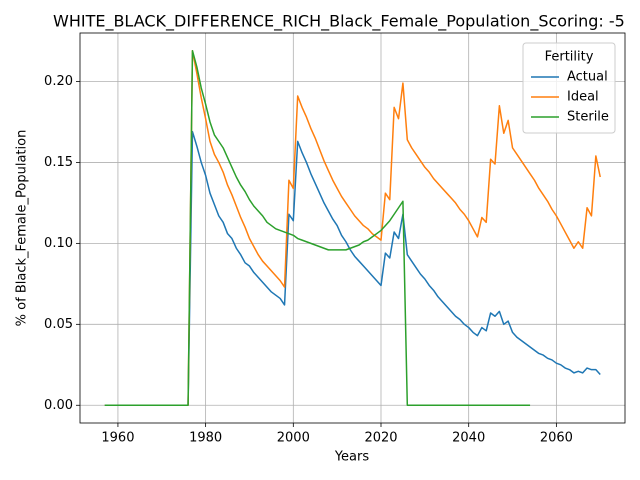 Image resolution: width=640 pixels, height=480 pixels. I want to click on legend-box, so click(569, 88).